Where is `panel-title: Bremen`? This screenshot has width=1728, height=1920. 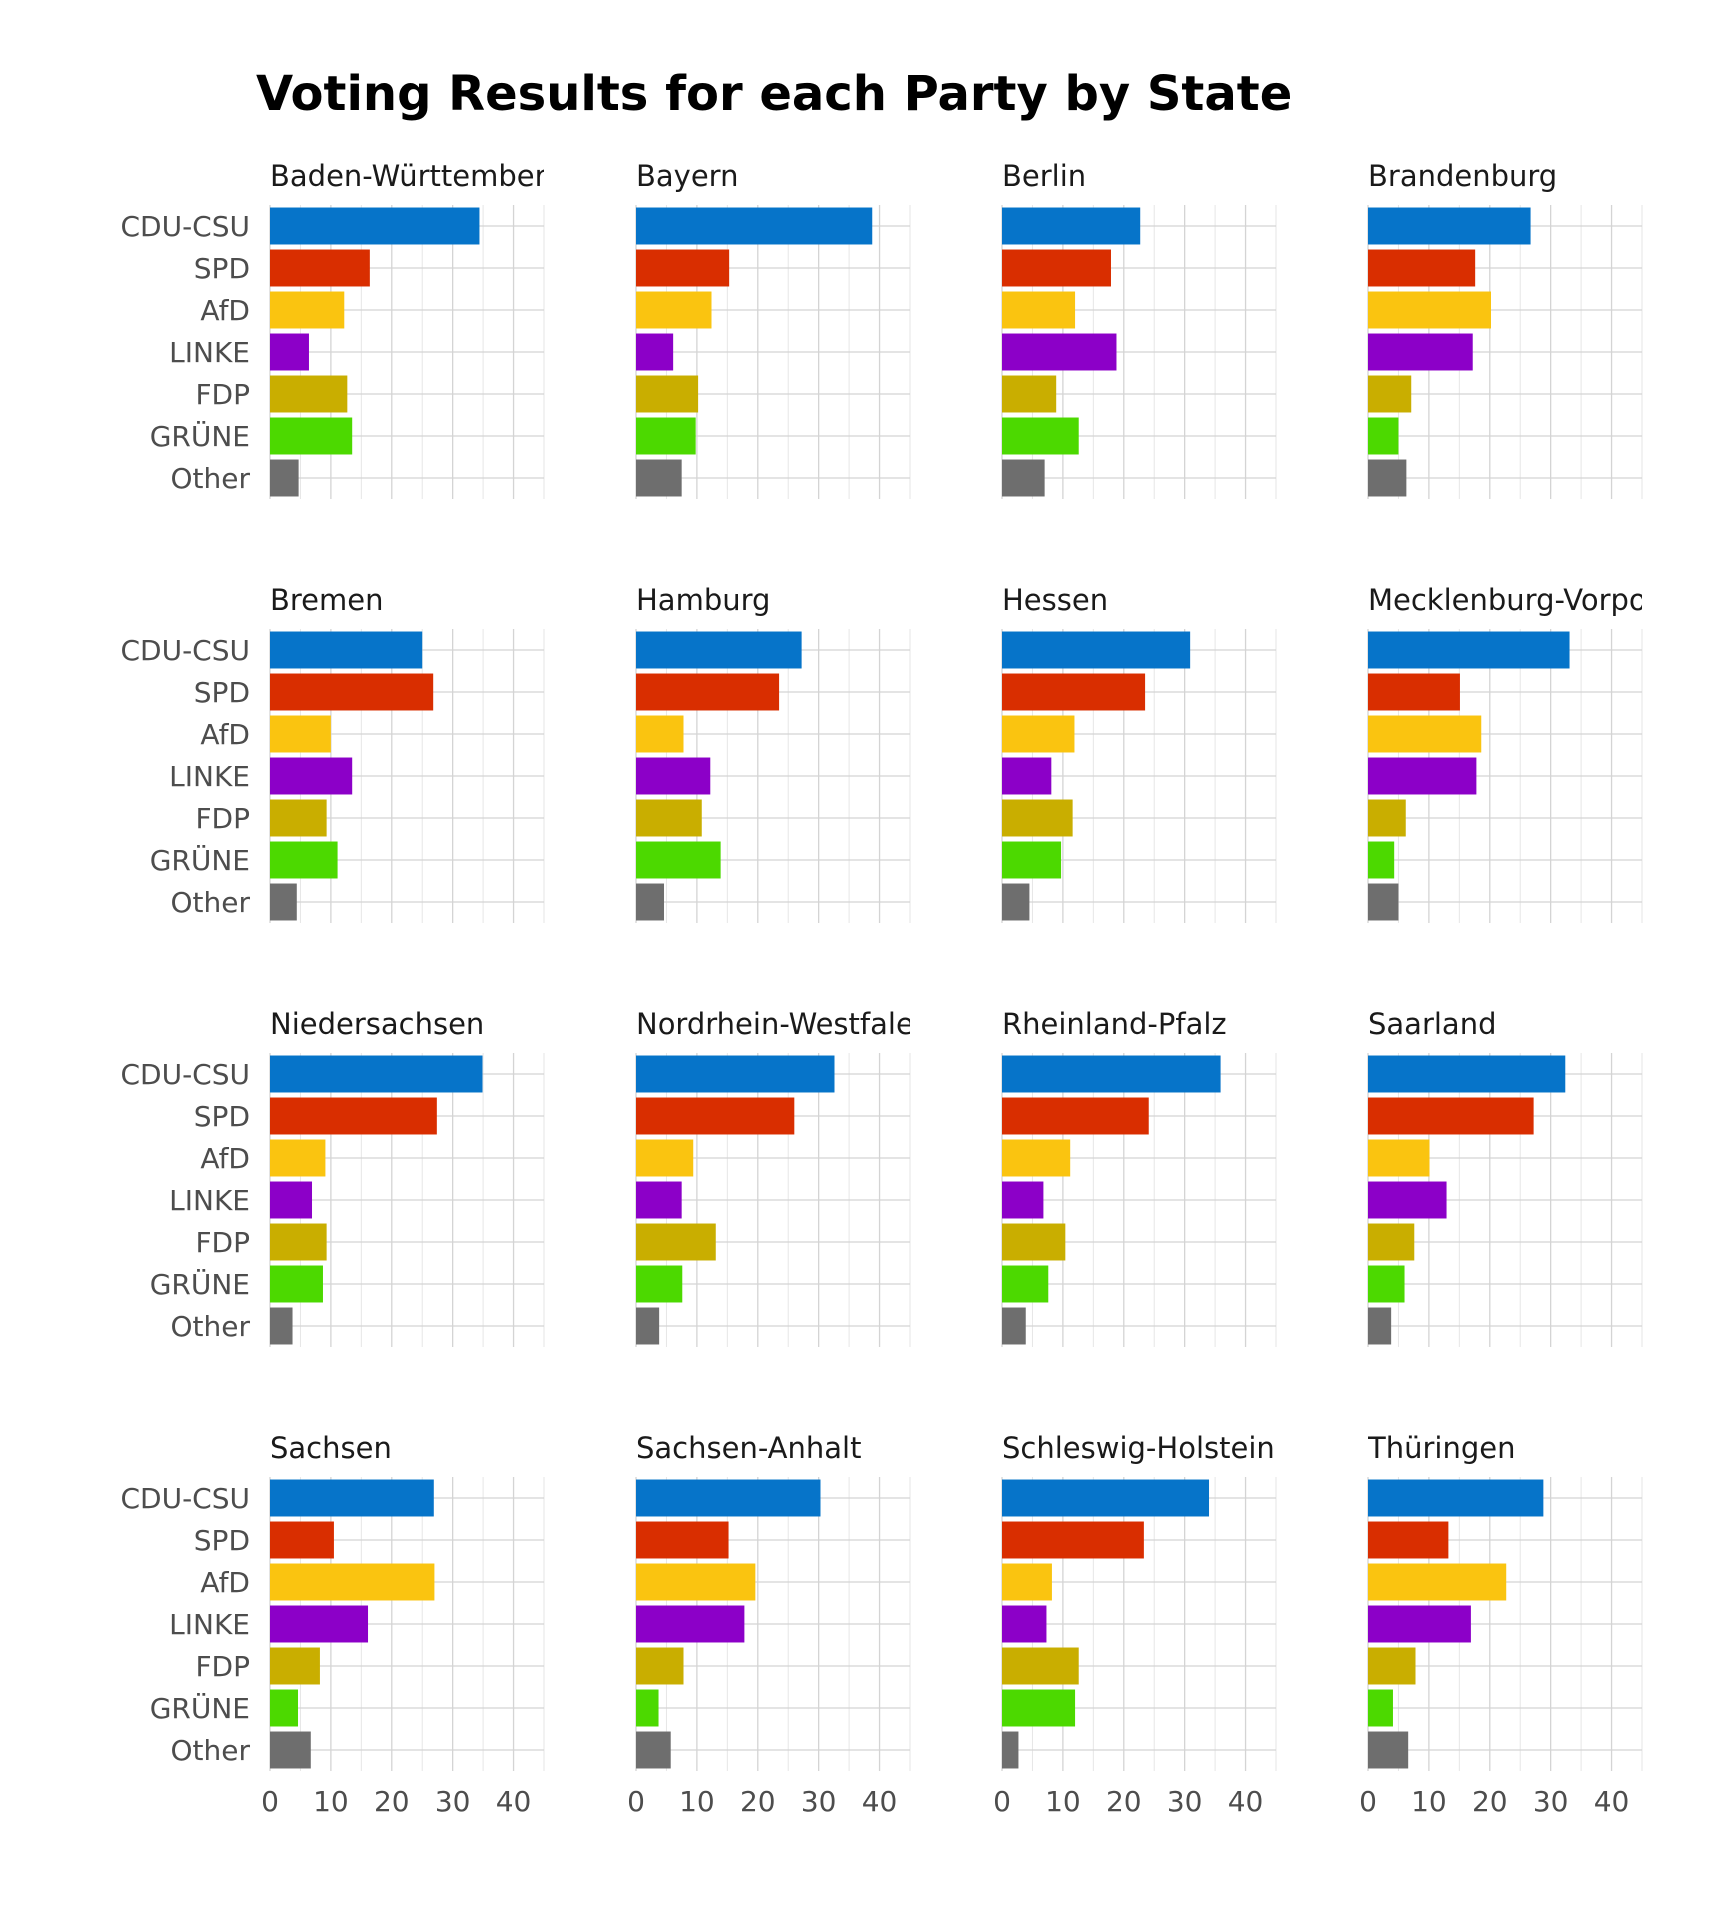 panel-title: Bremen is located at coordinates (327, 600).